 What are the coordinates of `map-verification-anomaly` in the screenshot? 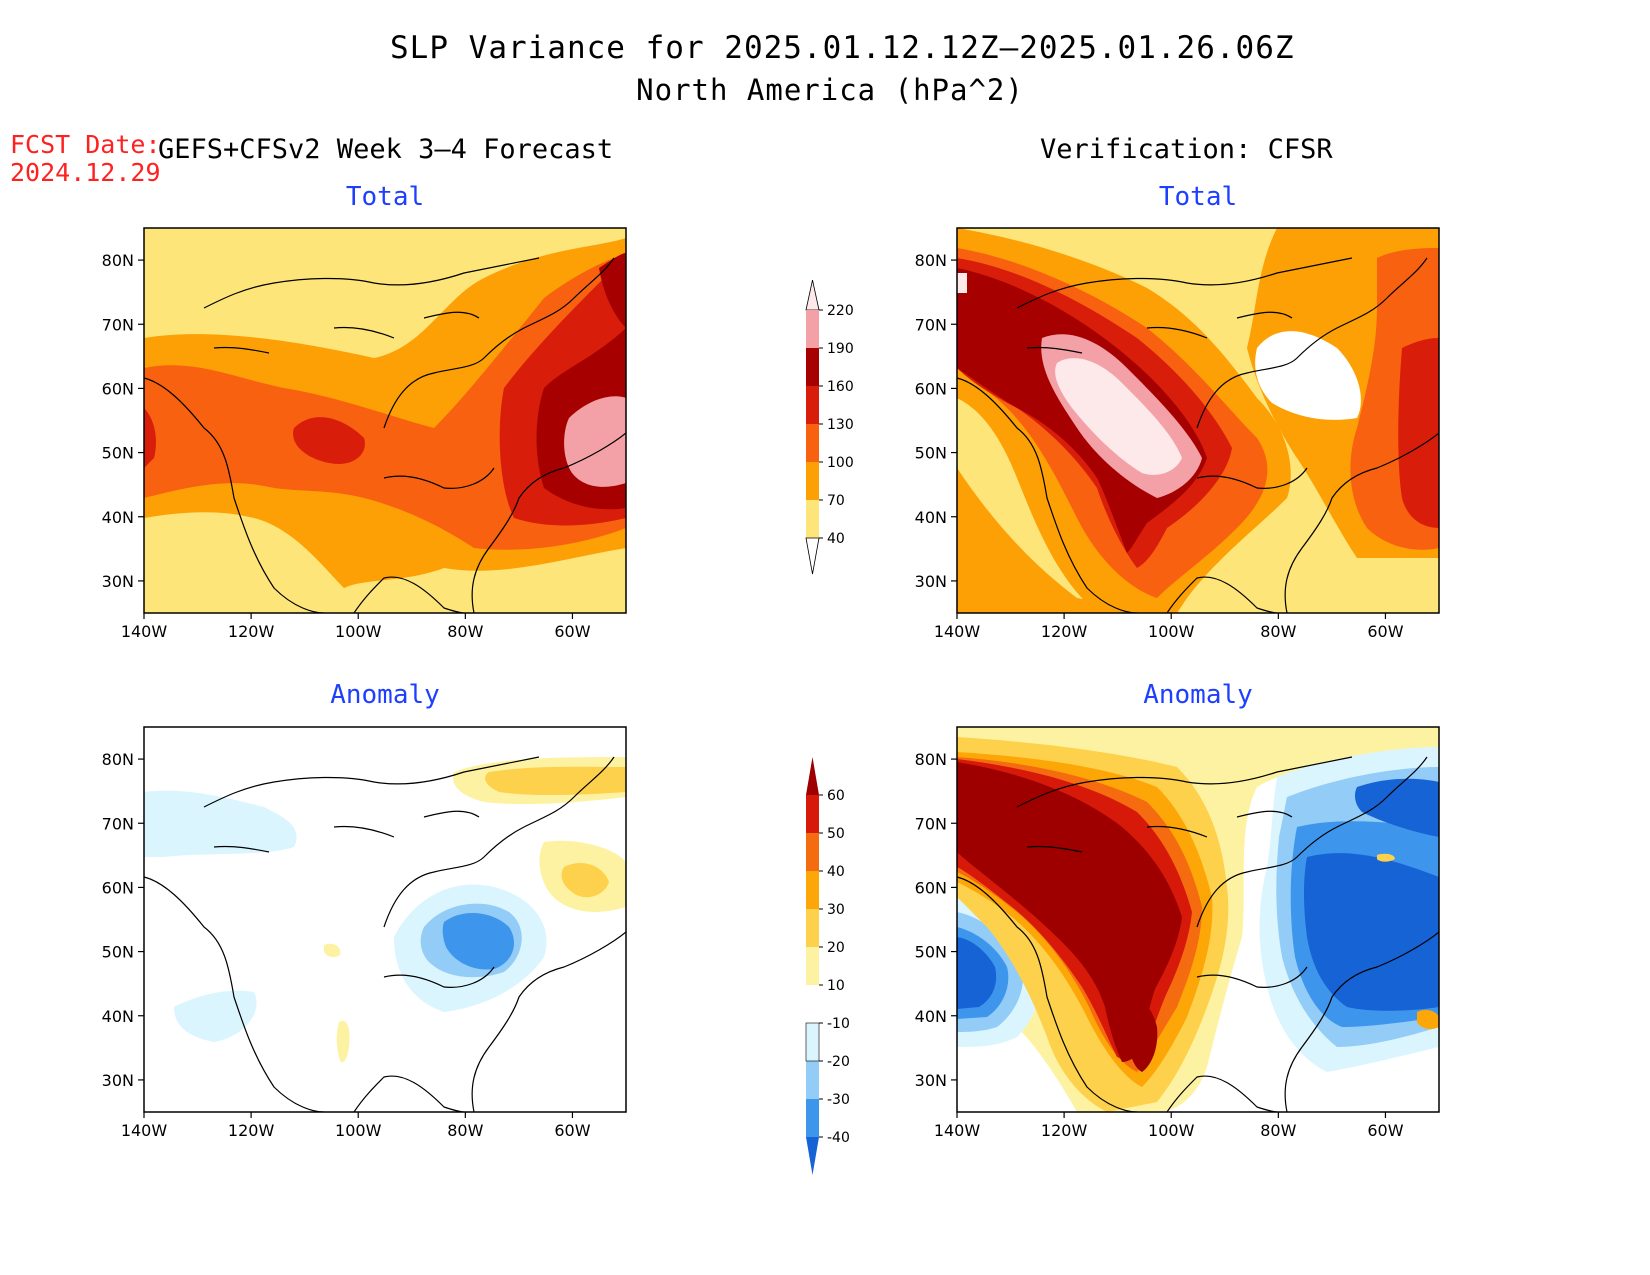 It's located at (1198, 919).